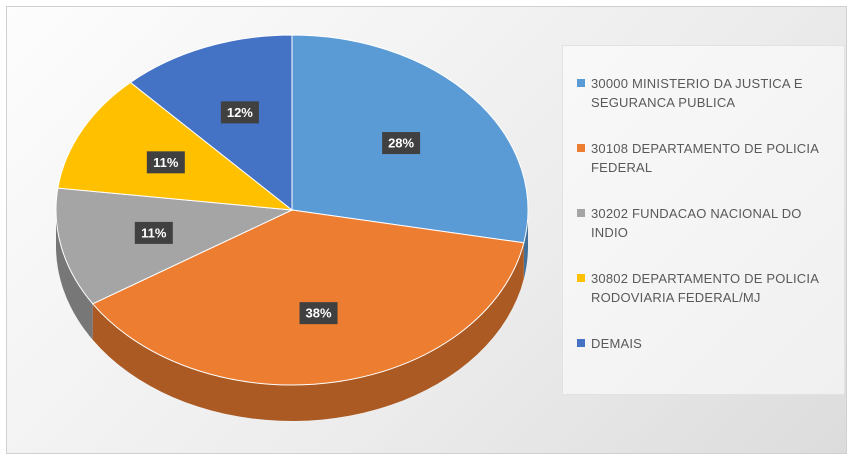  Describe the element at coordinates (706, 366) in the screenshot. I see `legend-entry: DEMAIS` at that location.